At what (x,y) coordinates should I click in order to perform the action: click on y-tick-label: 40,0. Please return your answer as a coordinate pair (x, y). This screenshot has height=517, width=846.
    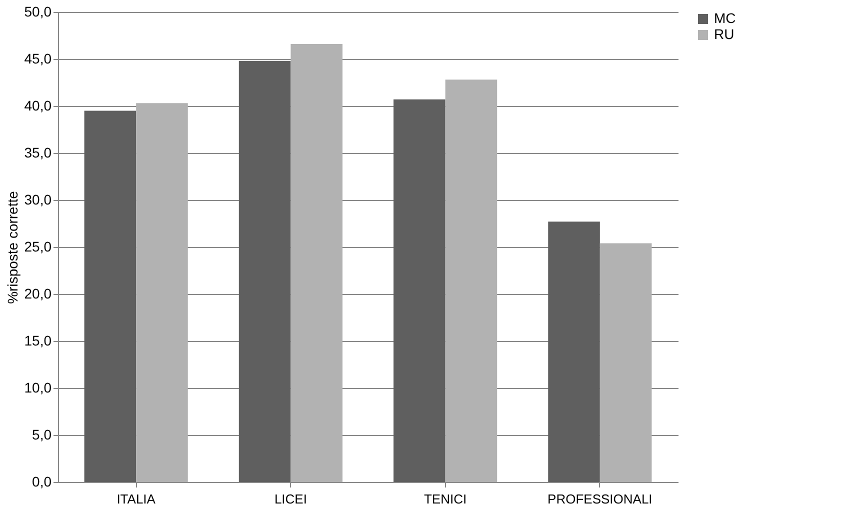
    Looking at the image, I should click on (38, 106).